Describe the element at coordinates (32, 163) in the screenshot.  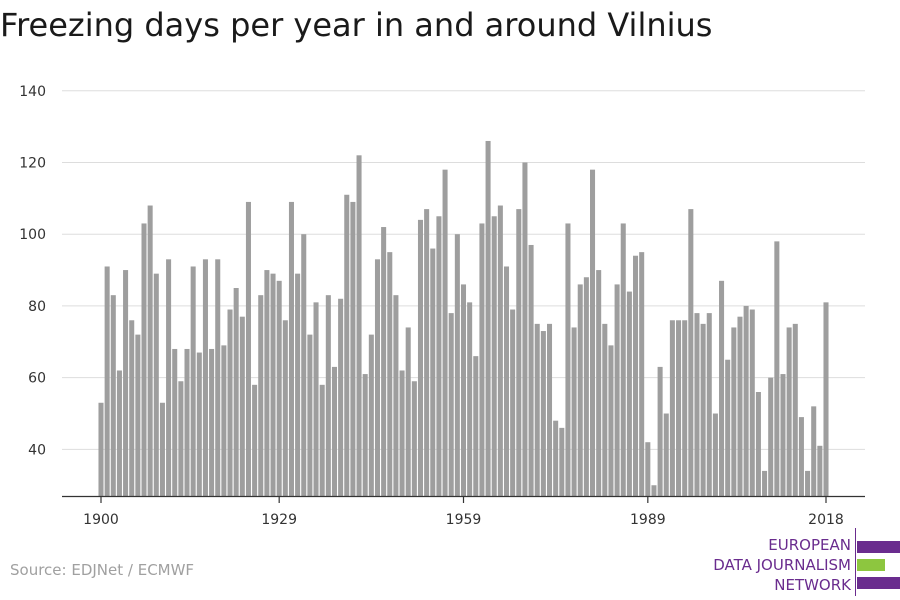
I see `y-tick-label: 120` at that location.